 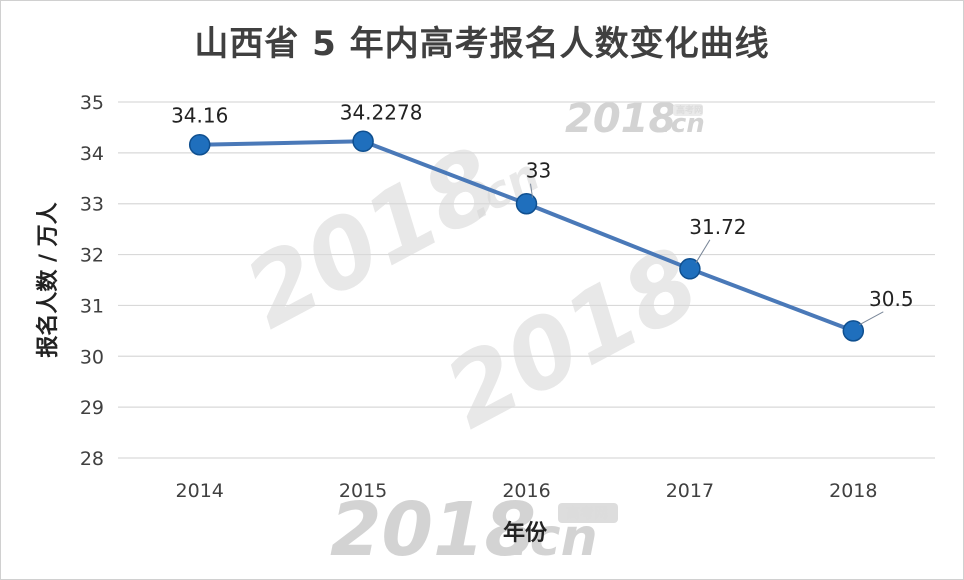 What do you see at coordinates (48, 279) in the screenshot?
I see `y-axis-label: 报名人数 / 万人` at bounding box center [48, 279].